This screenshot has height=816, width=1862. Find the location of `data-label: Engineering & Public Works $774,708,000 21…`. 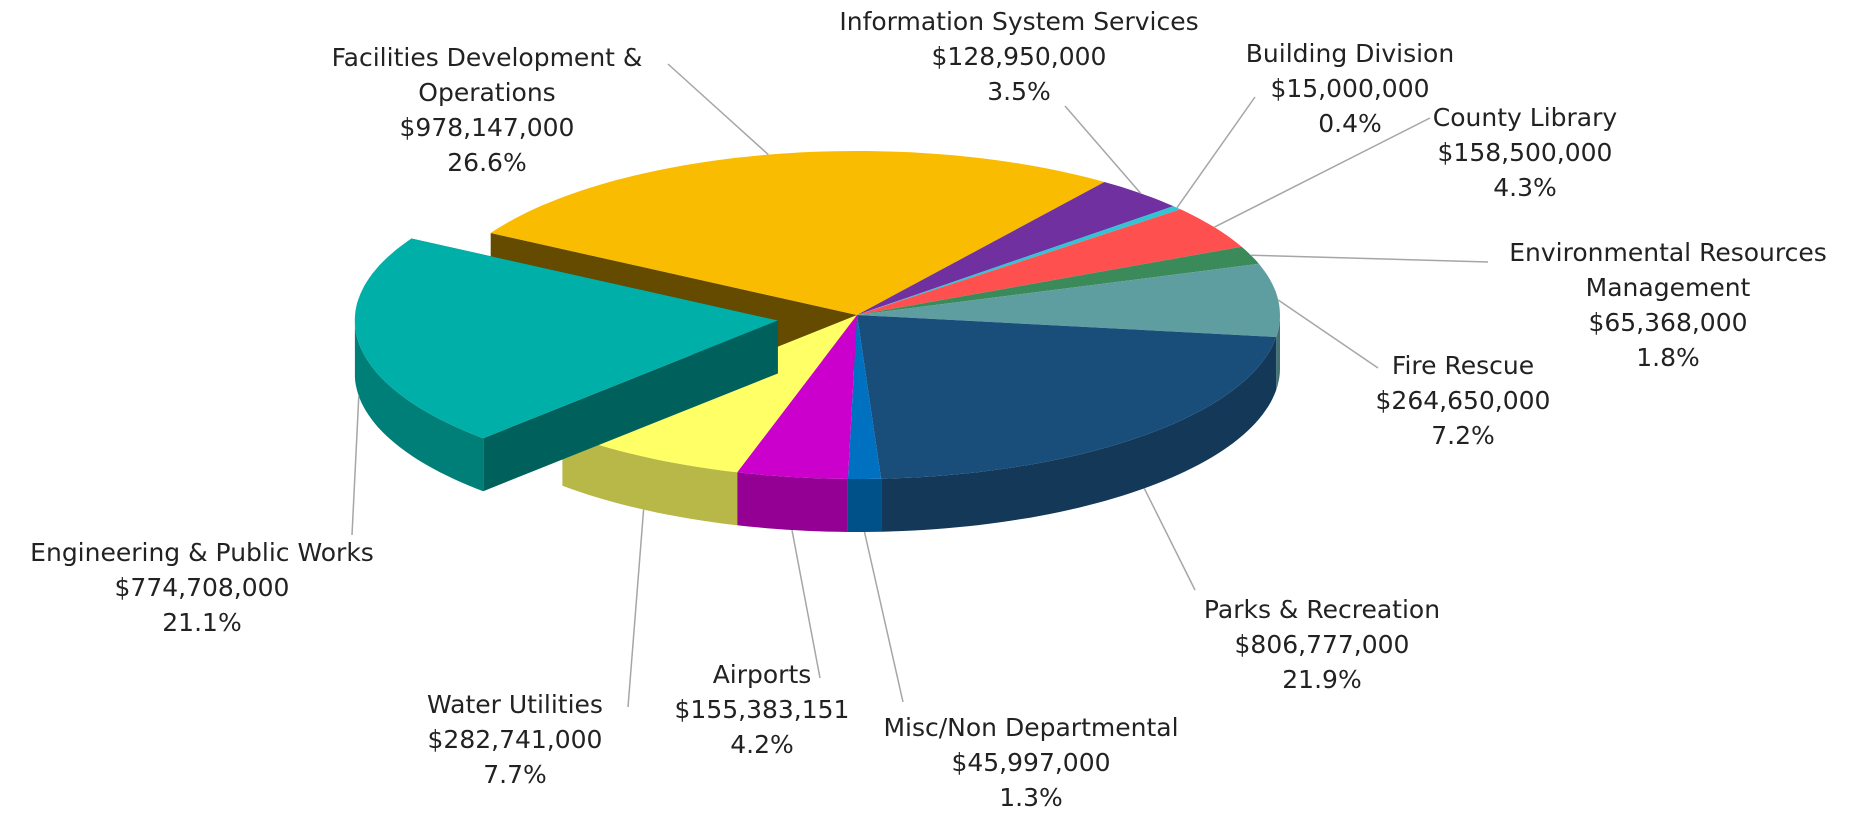

data-label: Engineering & Public Works $774,708,000 21… is located at coordinates (202, 587).